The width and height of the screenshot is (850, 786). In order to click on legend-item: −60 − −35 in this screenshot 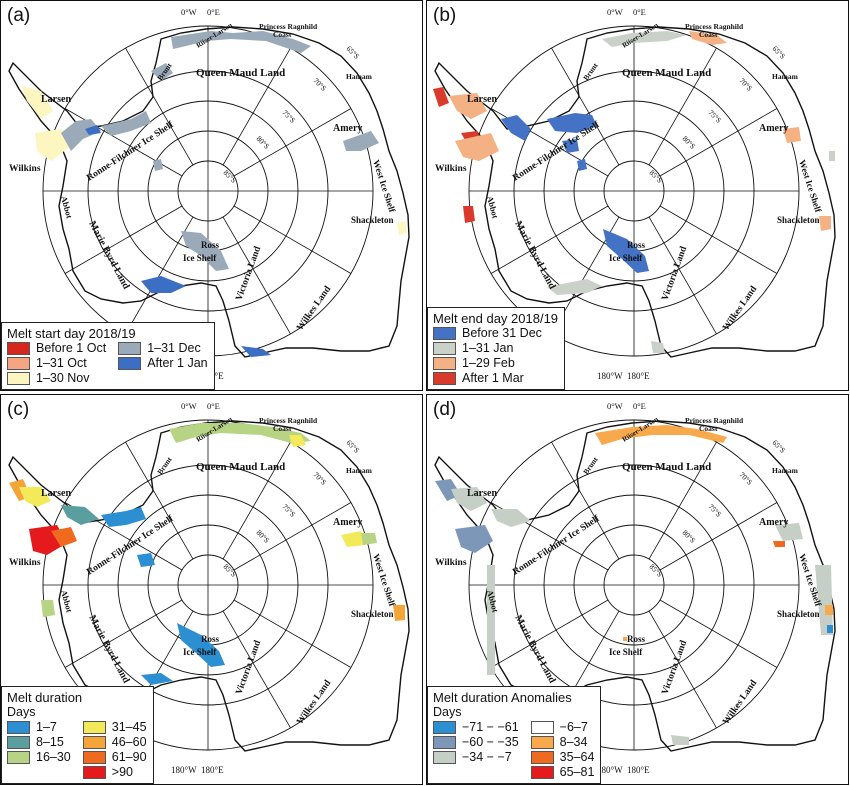, I will do `click(476, 742)`.